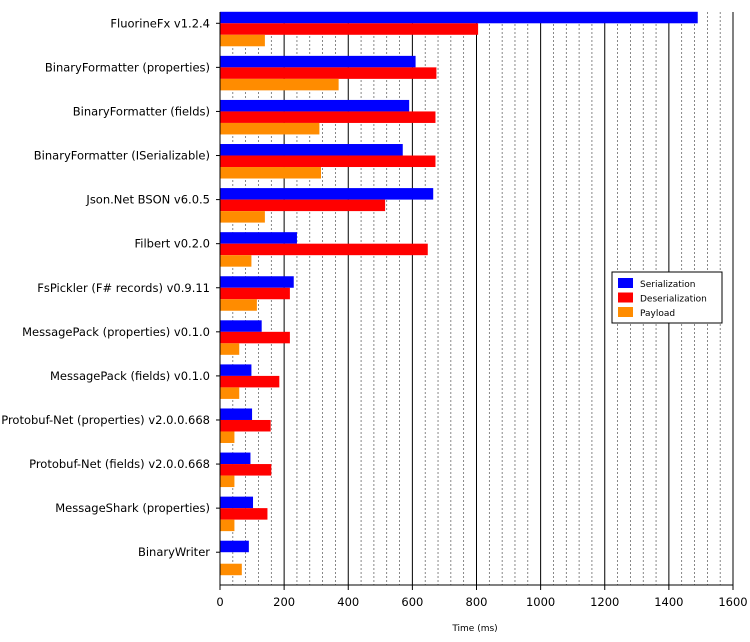  What do you see at coordinates (127, 67) in the screenshot?
I see `category-label: BinaryFormatter (properties)` at bounding box center [127, 67].